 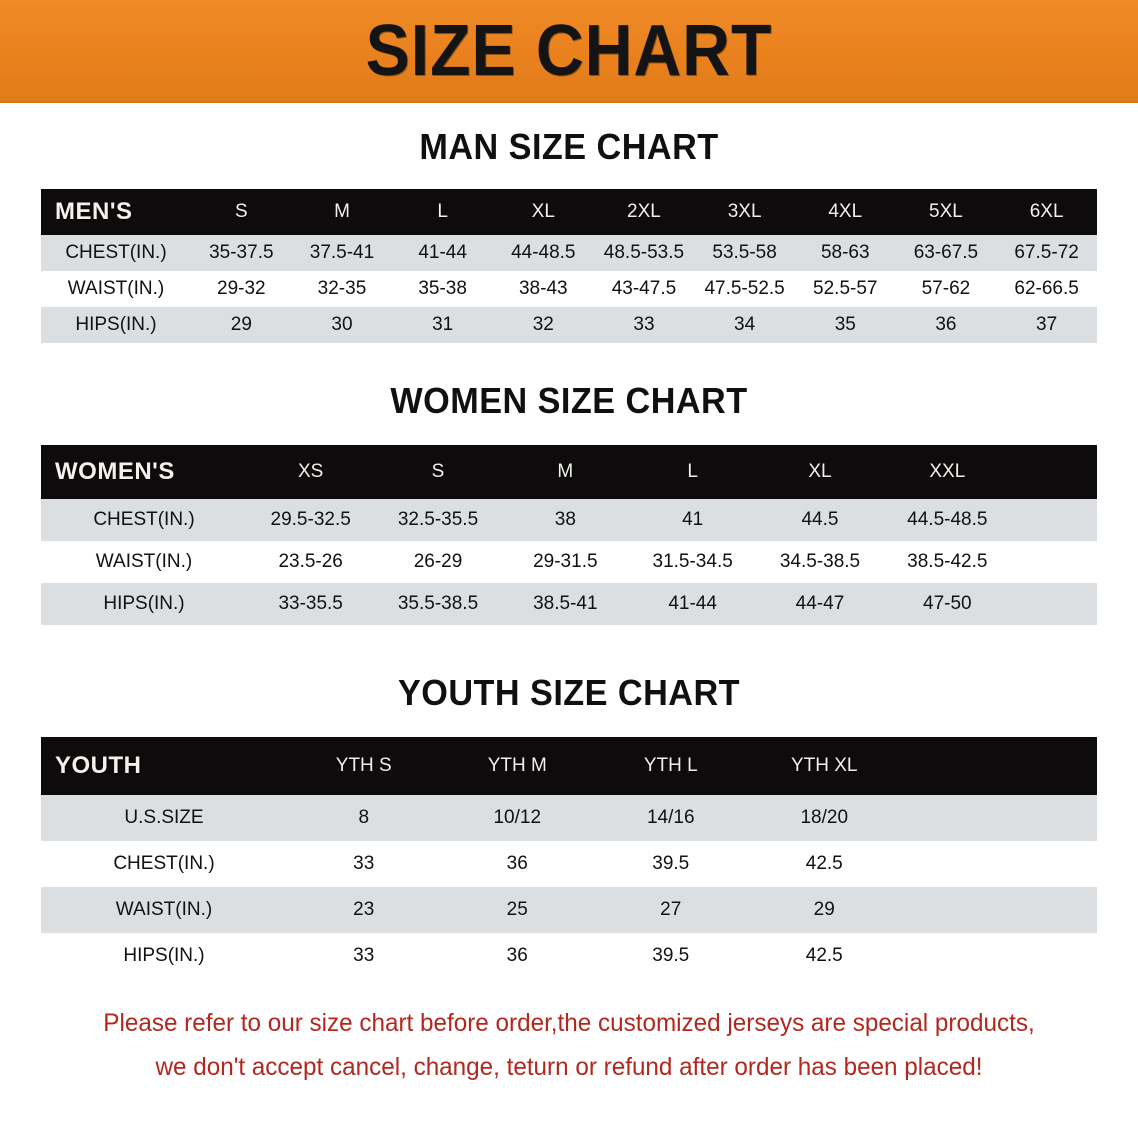 I want to click on men-column-header: 6XL, so click(x=1046, y=211).